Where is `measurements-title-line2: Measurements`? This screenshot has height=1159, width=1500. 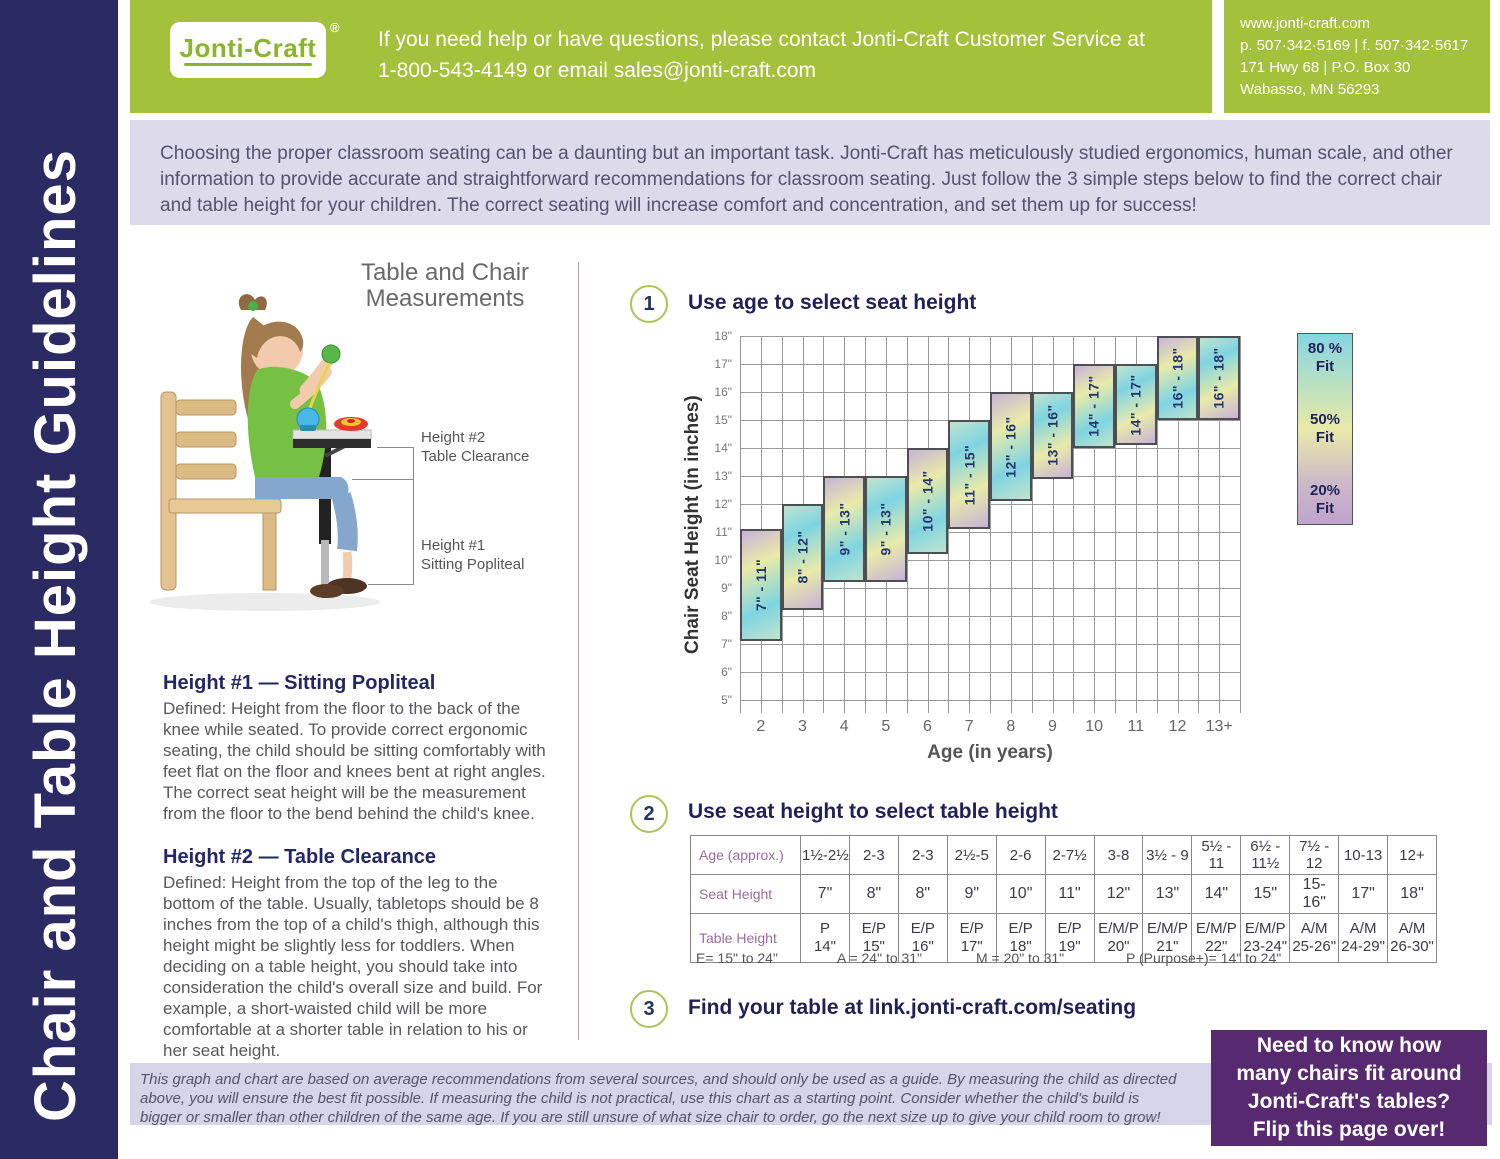
measurements-title-line2: Measurements is located at coordinates (445, 298).